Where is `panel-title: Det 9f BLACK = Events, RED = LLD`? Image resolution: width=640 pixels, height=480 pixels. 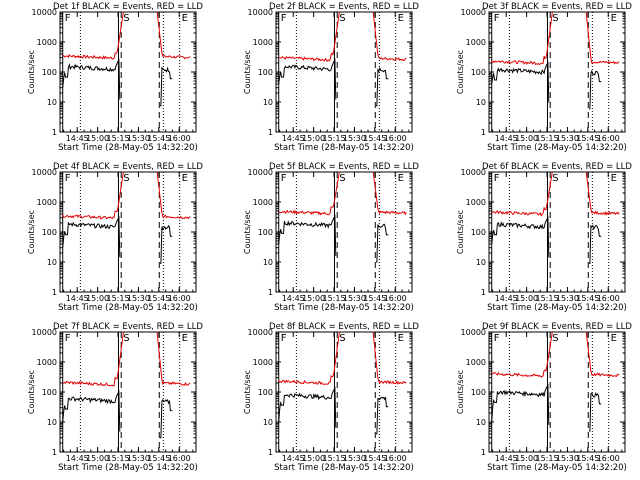
panel-title: Det 9f BLACK = Events, RED = LLD is located at coordinates (557, 327).